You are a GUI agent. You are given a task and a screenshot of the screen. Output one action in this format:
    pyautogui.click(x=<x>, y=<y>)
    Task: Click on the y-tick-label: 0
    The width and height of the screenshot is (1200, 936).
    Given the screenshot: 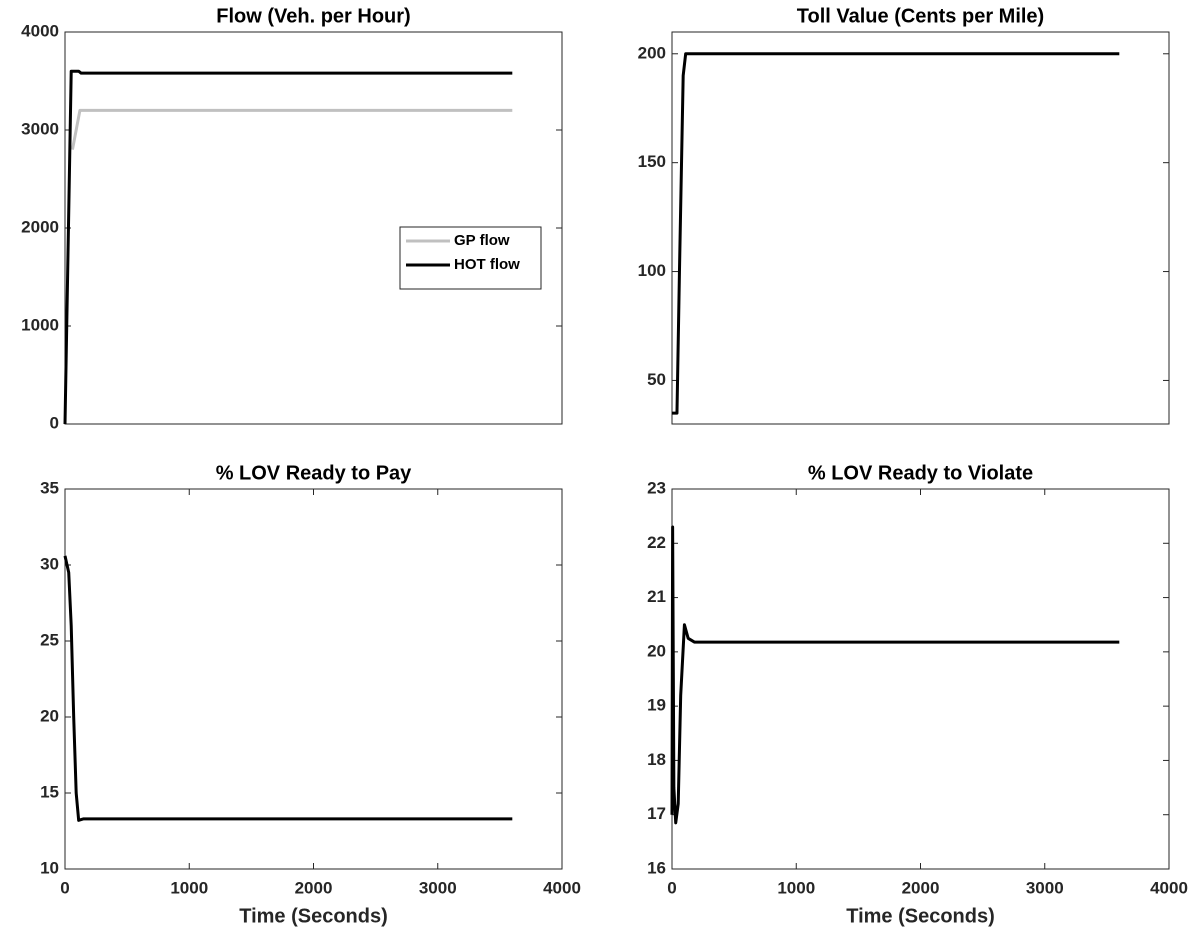 What is the action you would take?
    pyautogui.click(x=54, y=422)
    